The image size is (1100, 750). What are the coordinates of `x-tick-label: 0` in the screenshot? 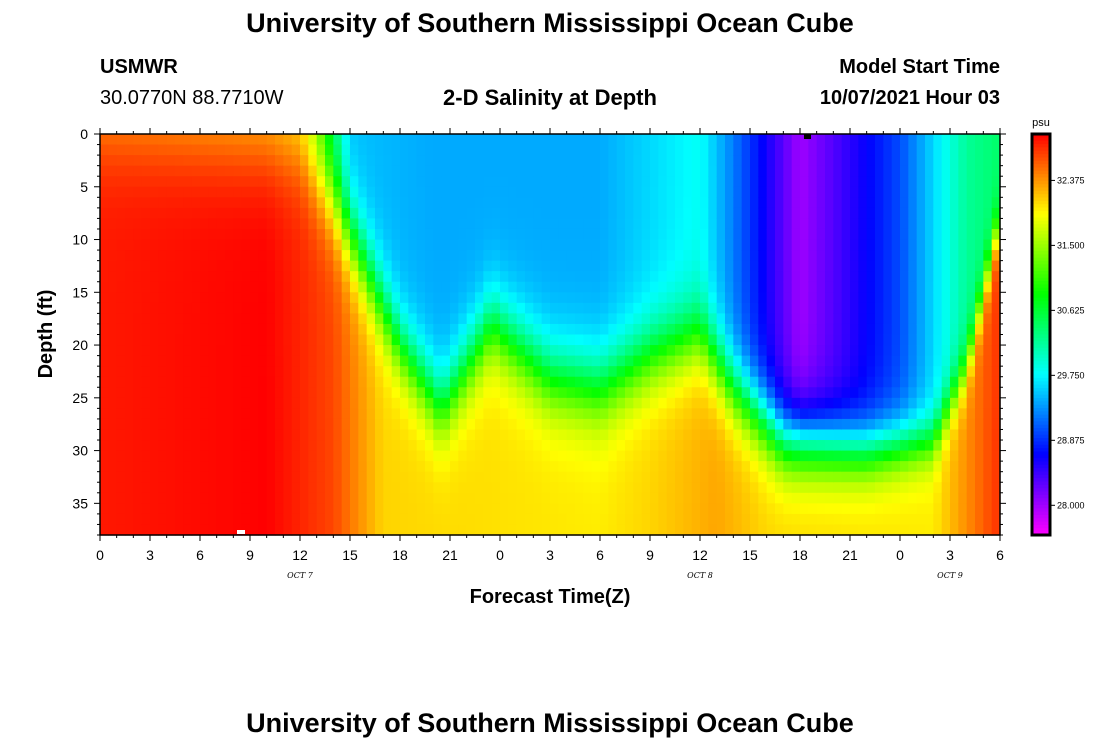 It's located at (500, 555).